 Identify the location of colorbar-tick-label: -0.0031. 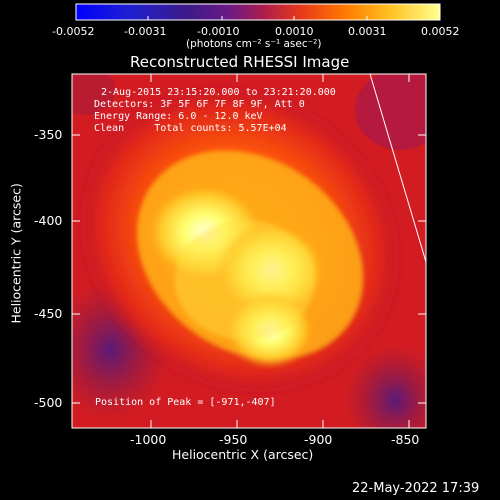
(145, 31).